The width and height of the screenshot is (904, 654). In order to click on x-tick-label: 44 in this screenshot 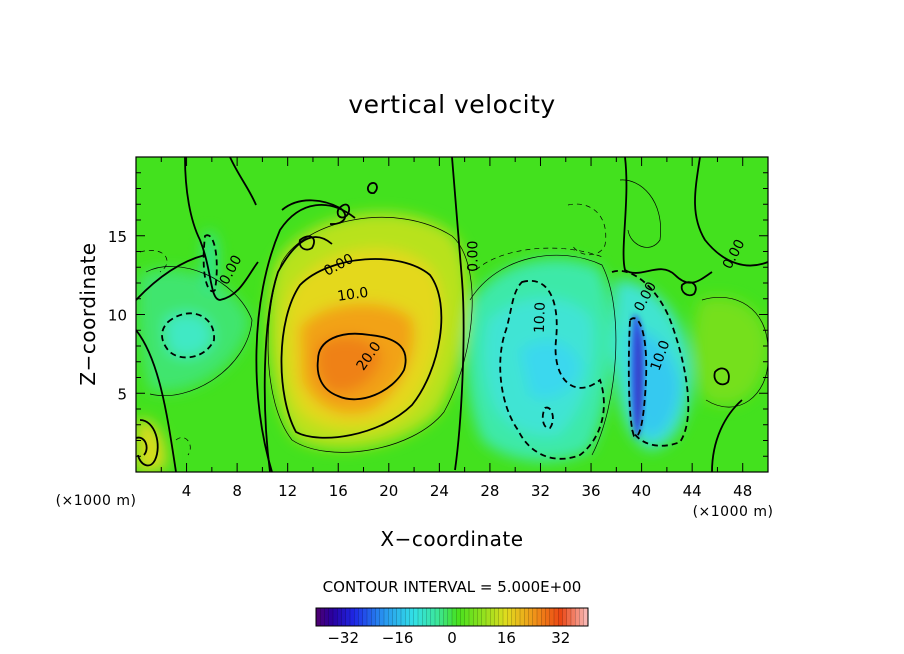, I will do `click(692, 491)`.